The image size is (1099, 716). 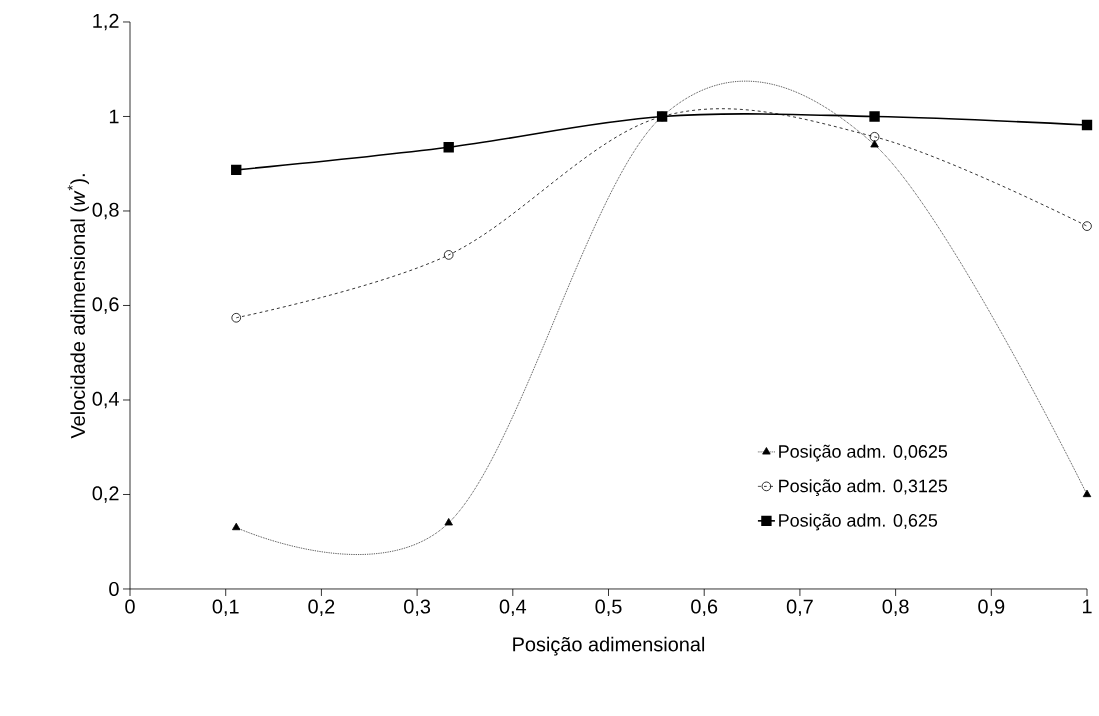 I want to click on x-tick-label: 0,9, so click(x=991, y=607).